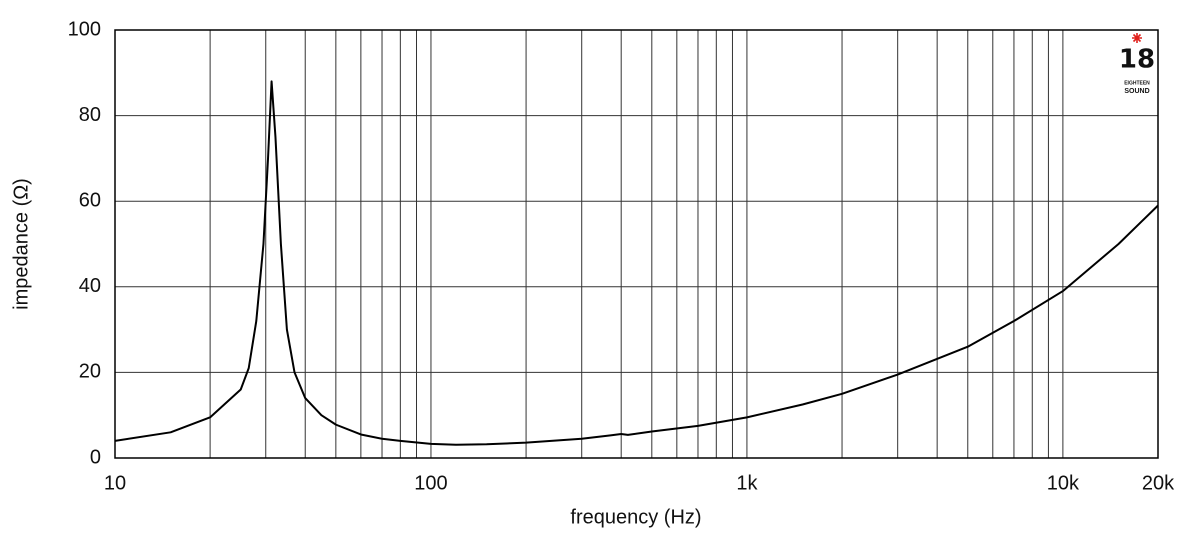  I want to click on logo-star, so click(1137, 38).